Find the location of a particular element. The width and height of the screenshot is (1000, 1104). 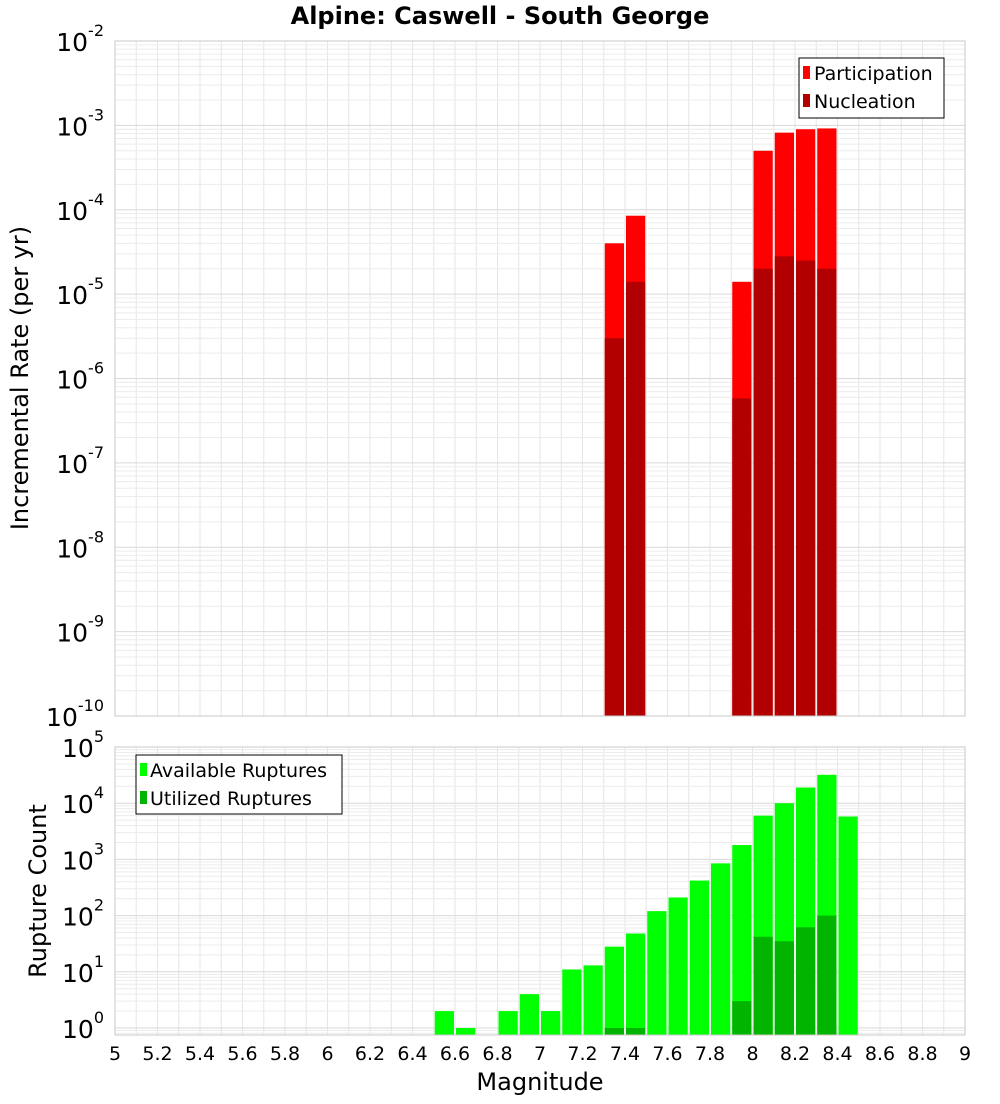

y-tick-label: 10⁻⁹ is located at coordinates (80, 630).